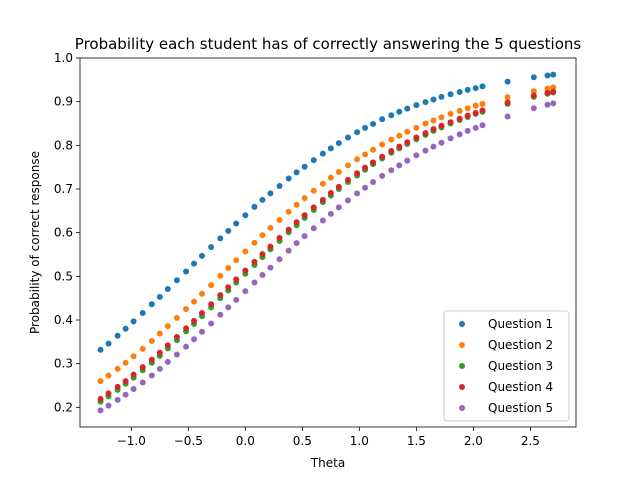 This screenshot has height=480, width=640. I want to click on legend-label: Question 4, so click(520, 387).